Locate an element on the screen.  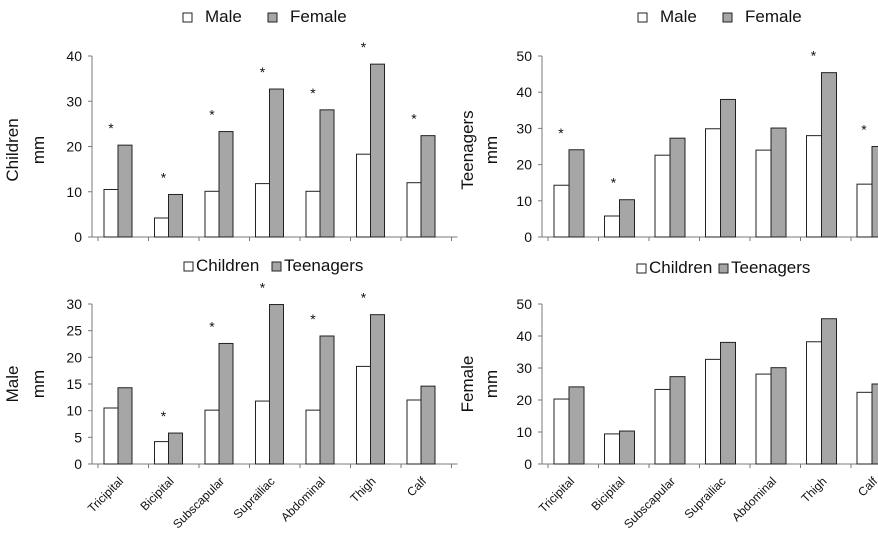
bar-children-thigh is located at coordinates (363, 415).